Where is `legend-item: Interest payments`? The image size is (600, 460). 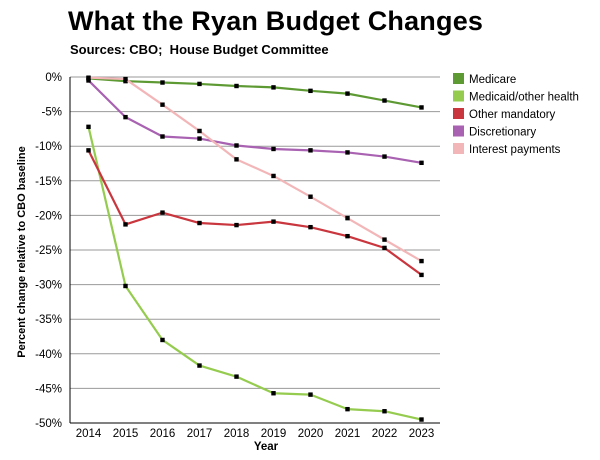
legend-item: Interest payments is located at coordinates (507, 149).